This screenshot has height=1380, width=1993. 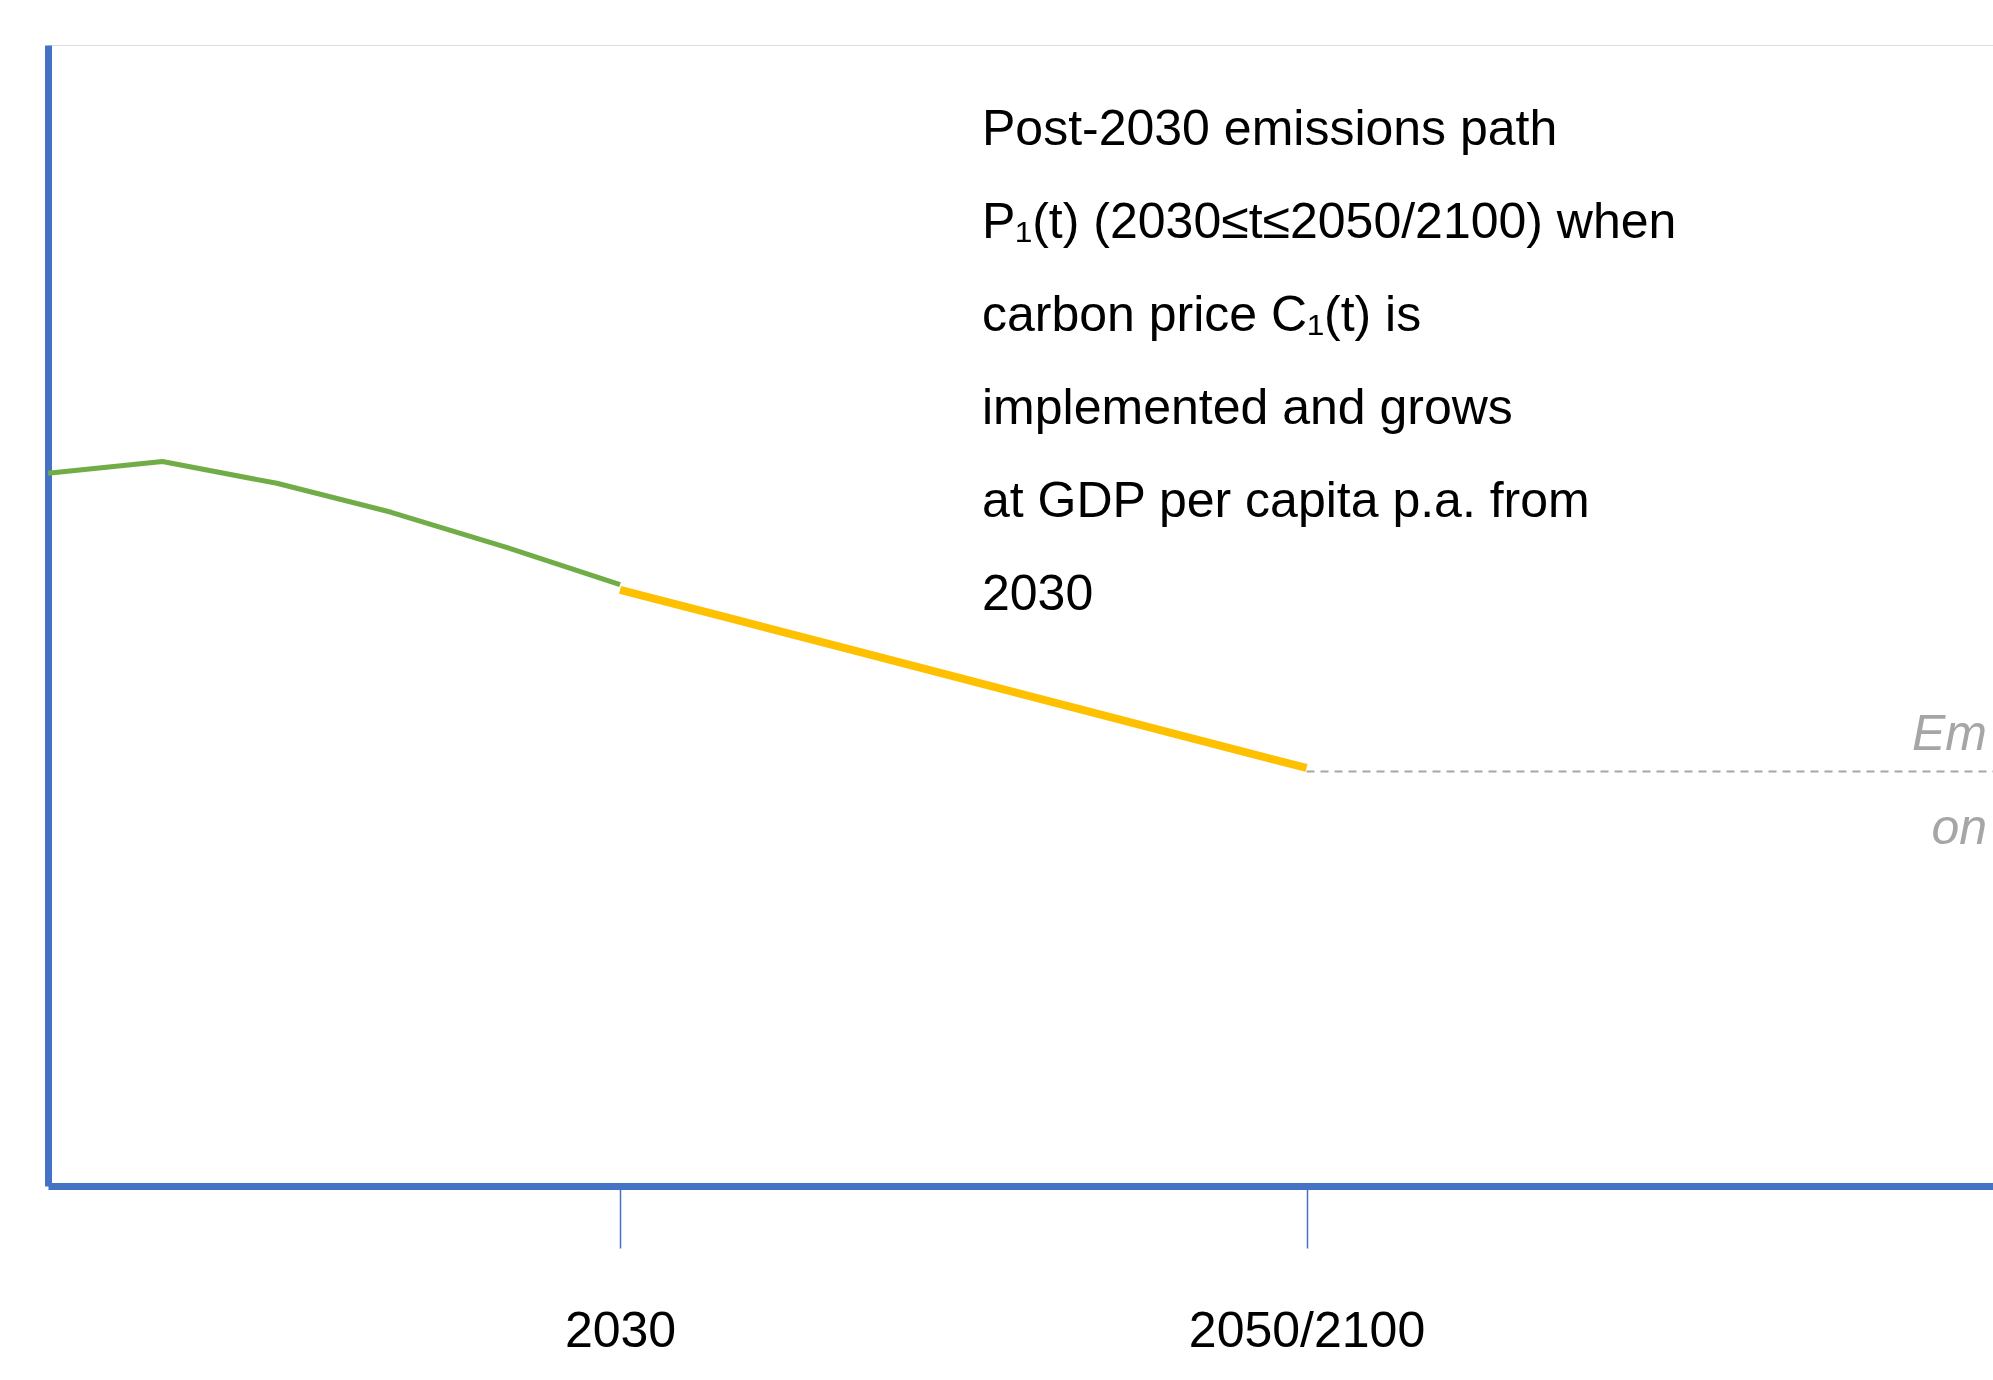 What do you see at coordinates (1949, 733) in the screenshot?
I see `annotation: Em` at bounding box center [1949, 733].